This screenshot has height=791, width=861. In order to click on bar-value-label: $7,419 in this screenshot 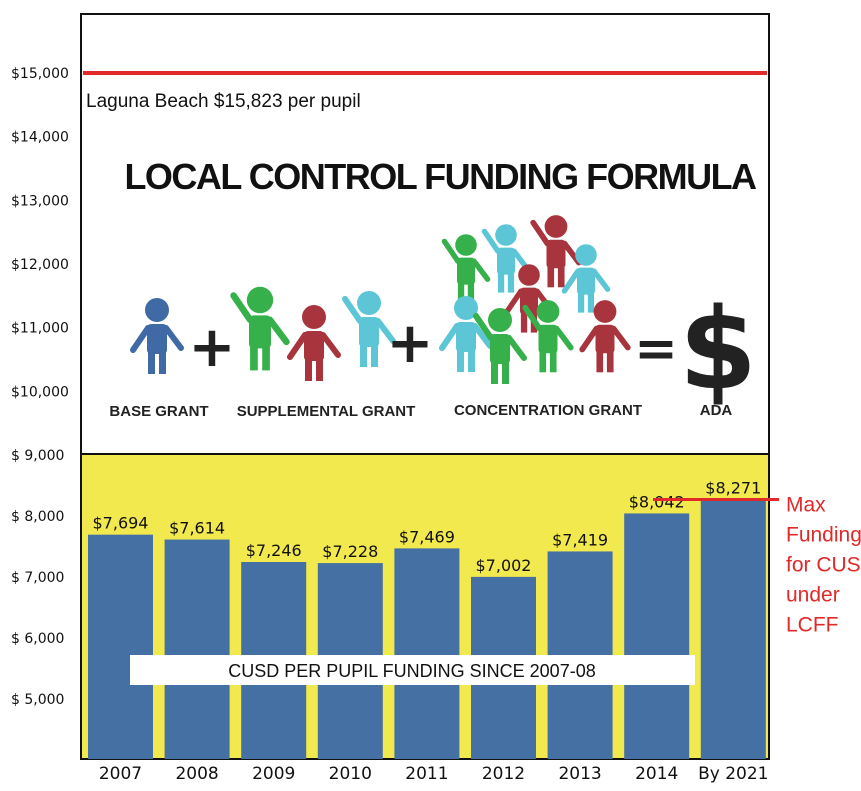, I will do `click(580, 539)`.